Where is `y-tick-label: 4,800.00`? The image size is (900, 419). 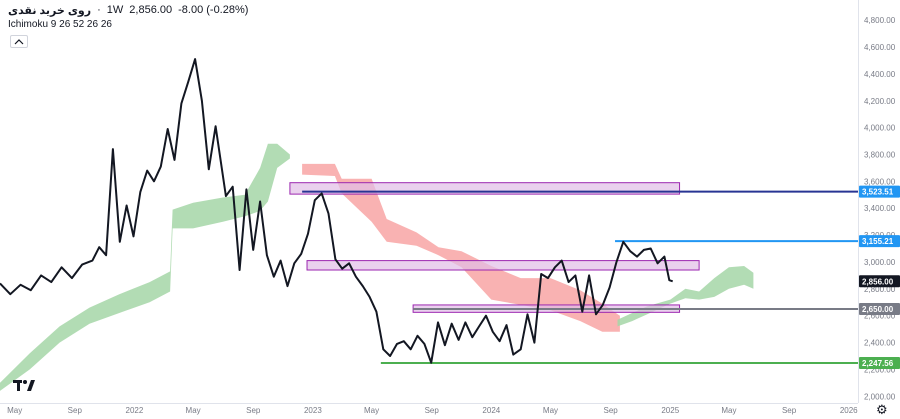
y-tick-label: 4,800.00 is located at coordinates (880, 20).